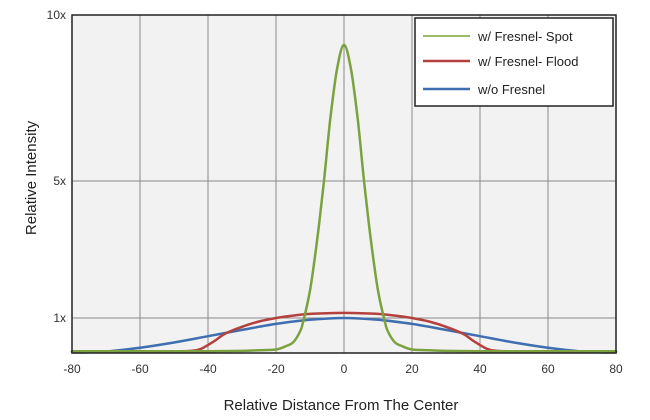  I want to click on series-line-no-fresnel, so click(344, 335).